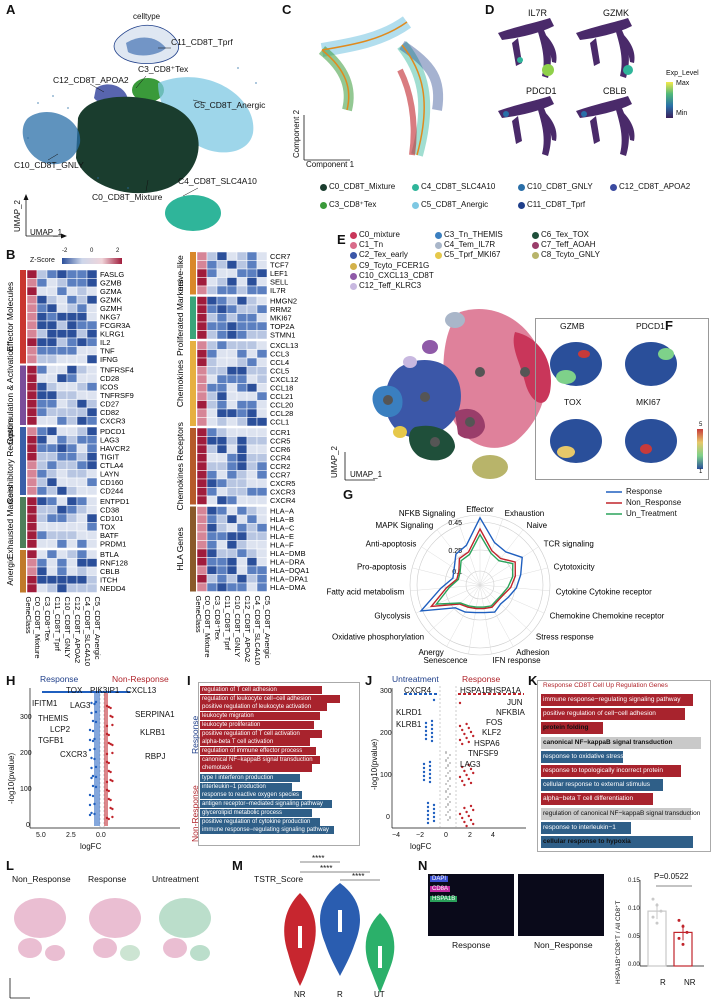 This screenshot has width=713, height=1002. Describe the element at coordinates (280, 256) in the screenshot. I see `heatmap-gene-label: CCR7` at that location.